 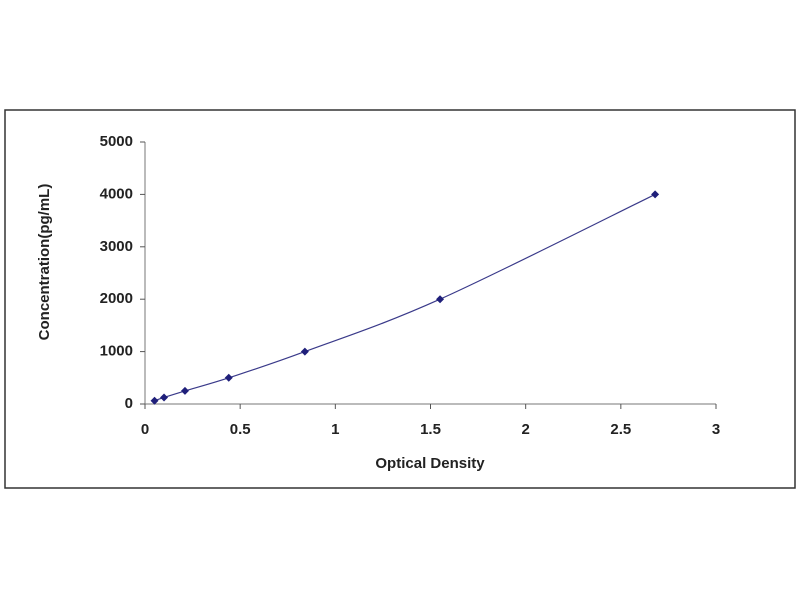 What do you see at coordinates (129, 403) in the screenshot?
I see `y-tick-label: 0` at bounding box center [129, 403].